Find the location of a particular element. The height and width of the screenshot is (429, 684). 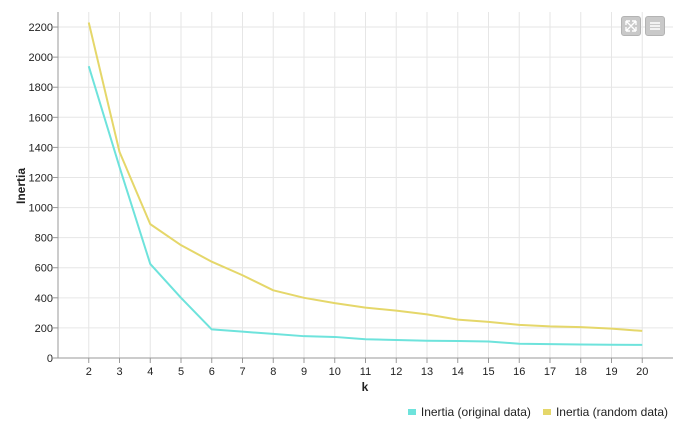

legend-item-random: Inertia (random data) is located at coordinates (605, 412).